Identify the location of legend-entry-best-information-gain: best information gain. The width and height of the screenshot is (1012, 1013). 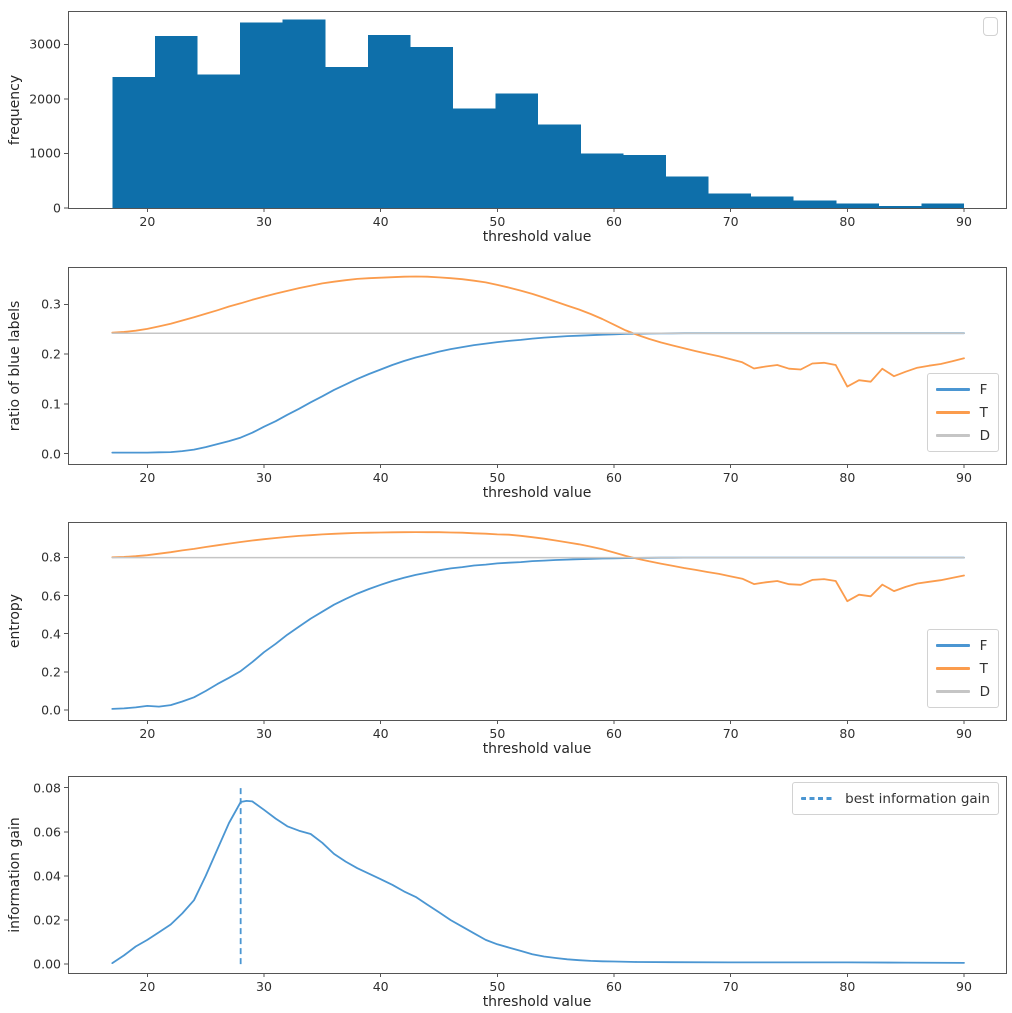
(895, 798).